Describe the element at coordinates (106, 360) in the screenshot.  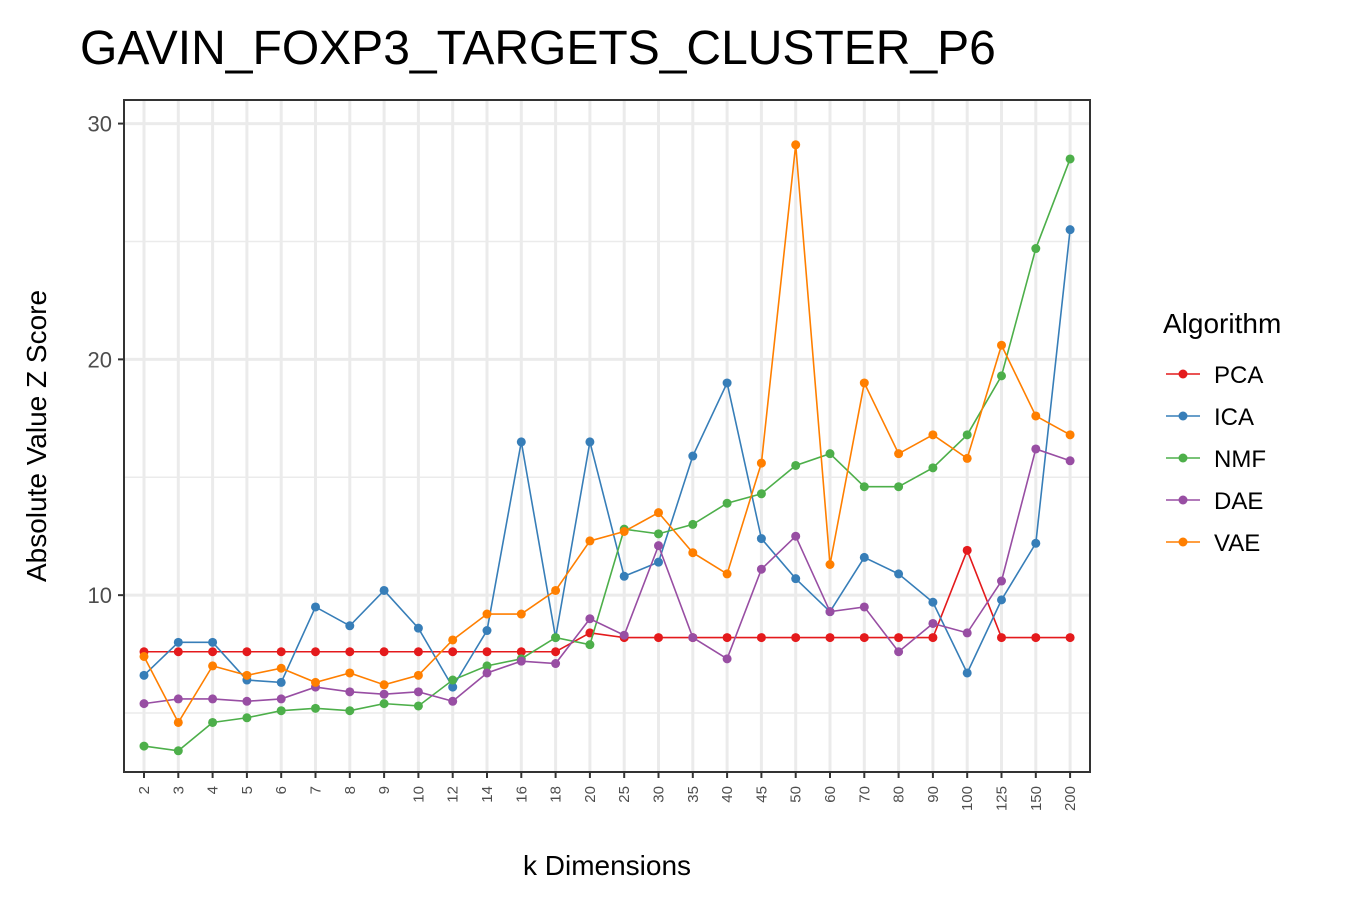
I see `y-axis: 10 20 30` at that location.